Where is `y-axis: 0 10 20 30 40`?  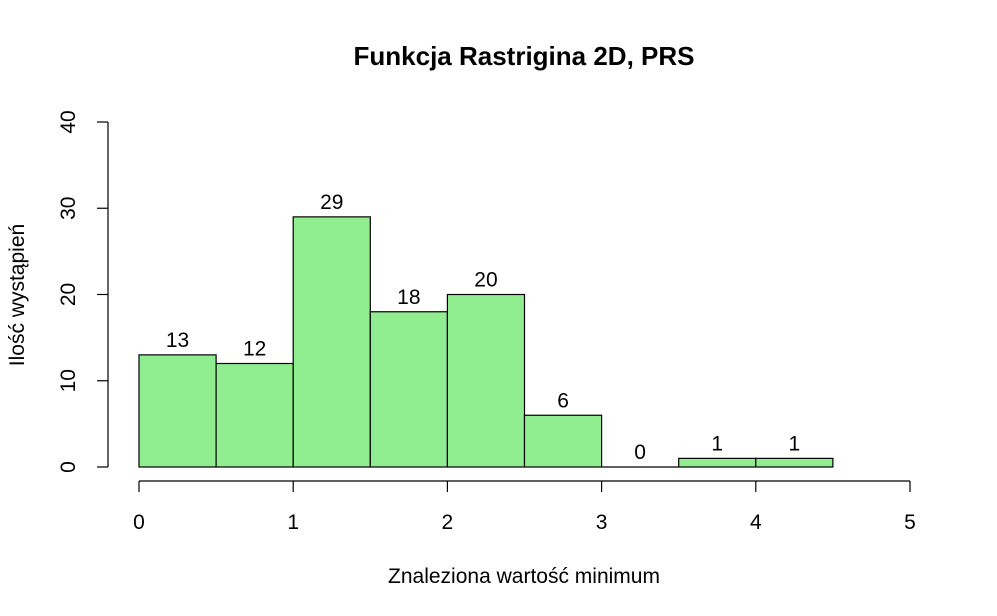
y-axis: 0 10 20 30 40 is located at coordinates (83, 291).